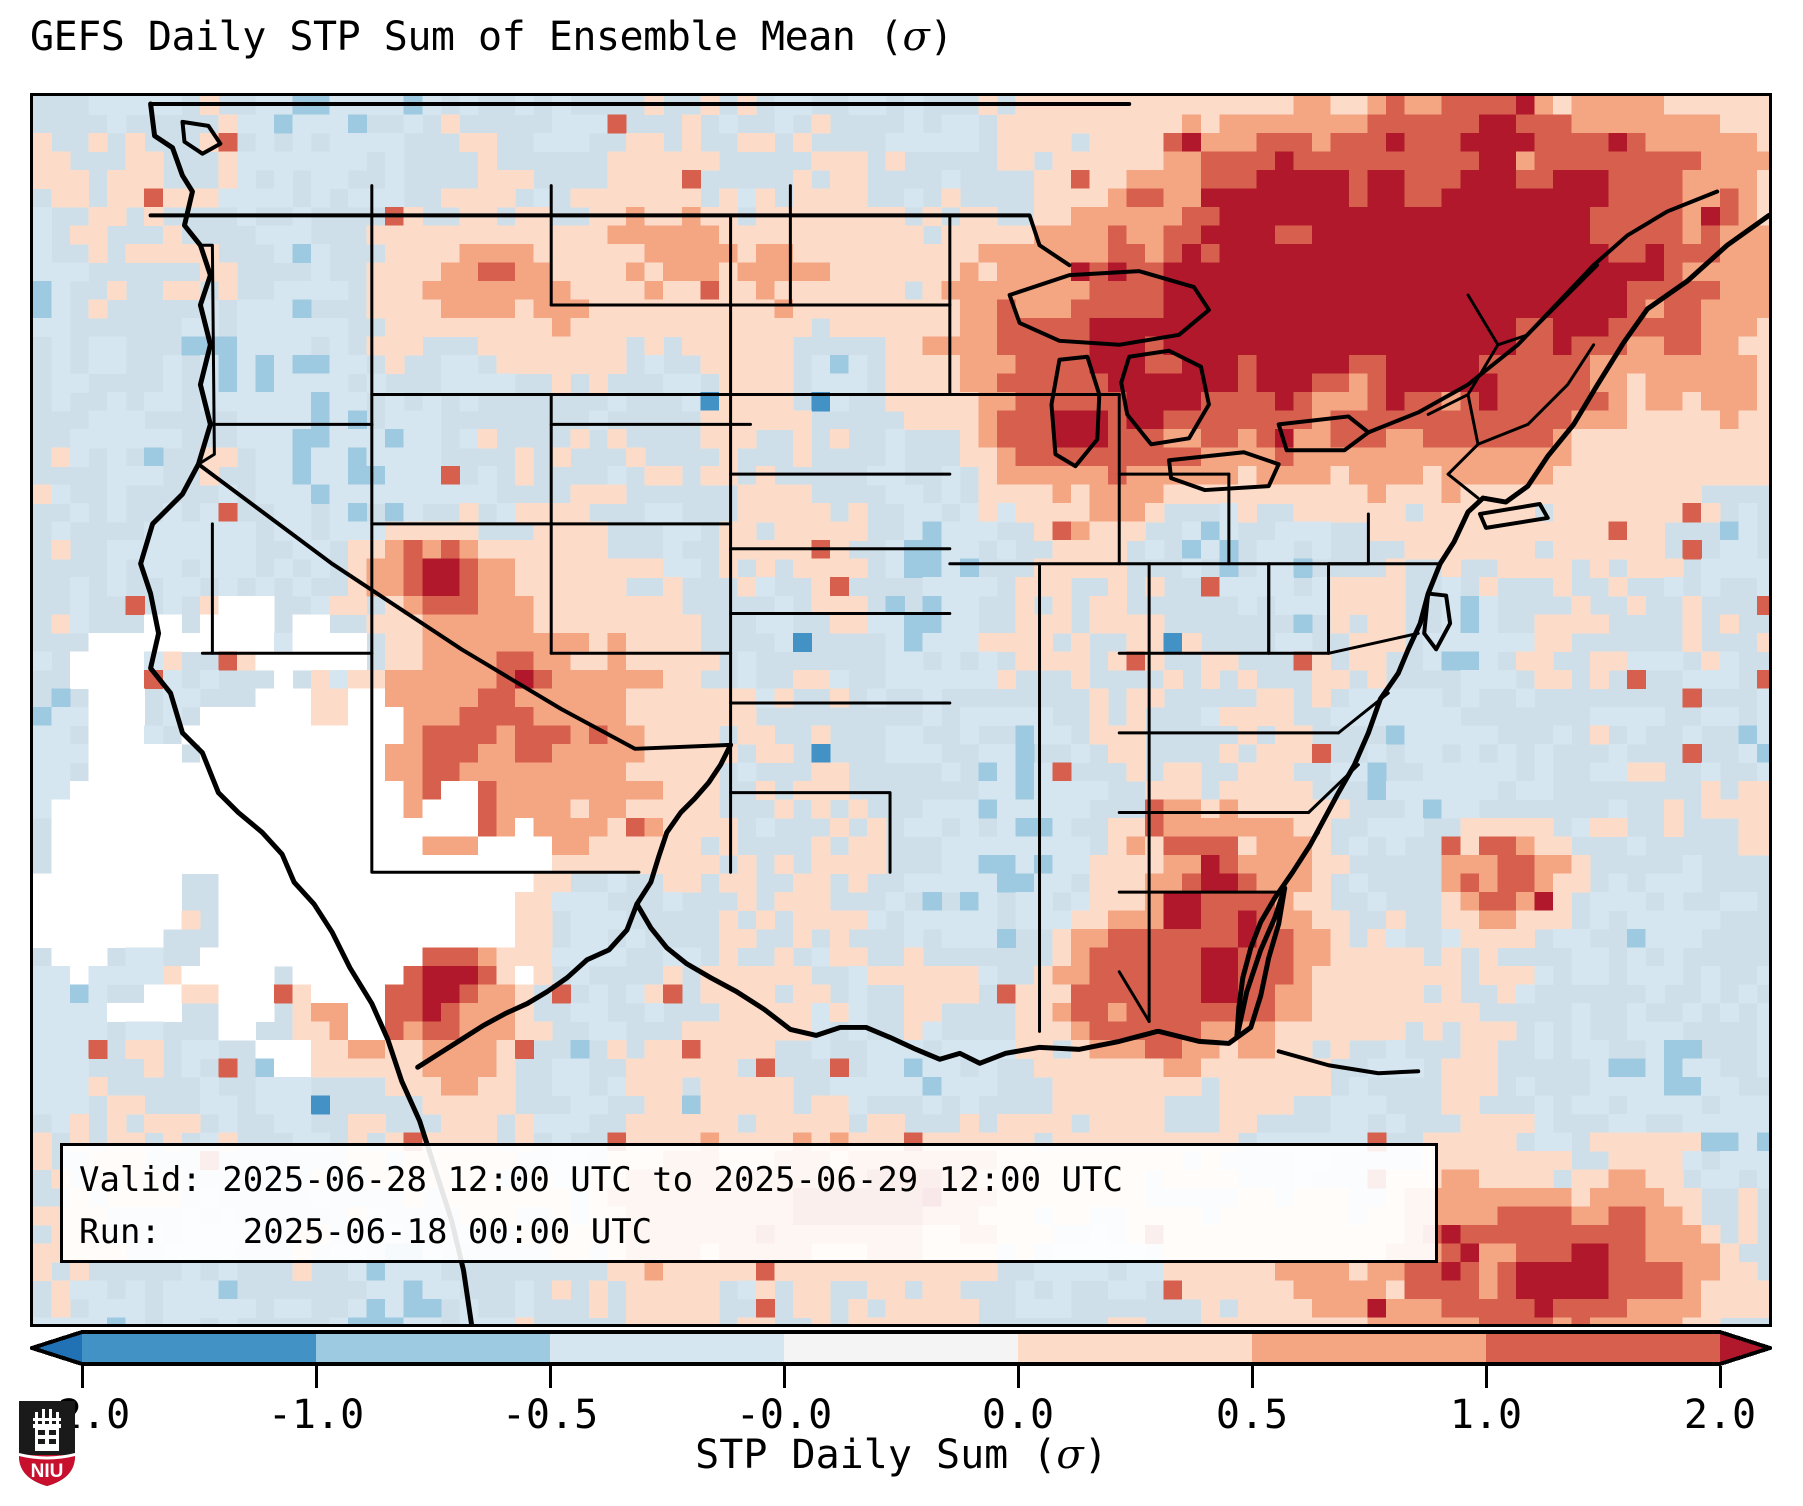  I want to click on colorbar-axis-label: STP Daily Sum (σ), so click(901, 1455).